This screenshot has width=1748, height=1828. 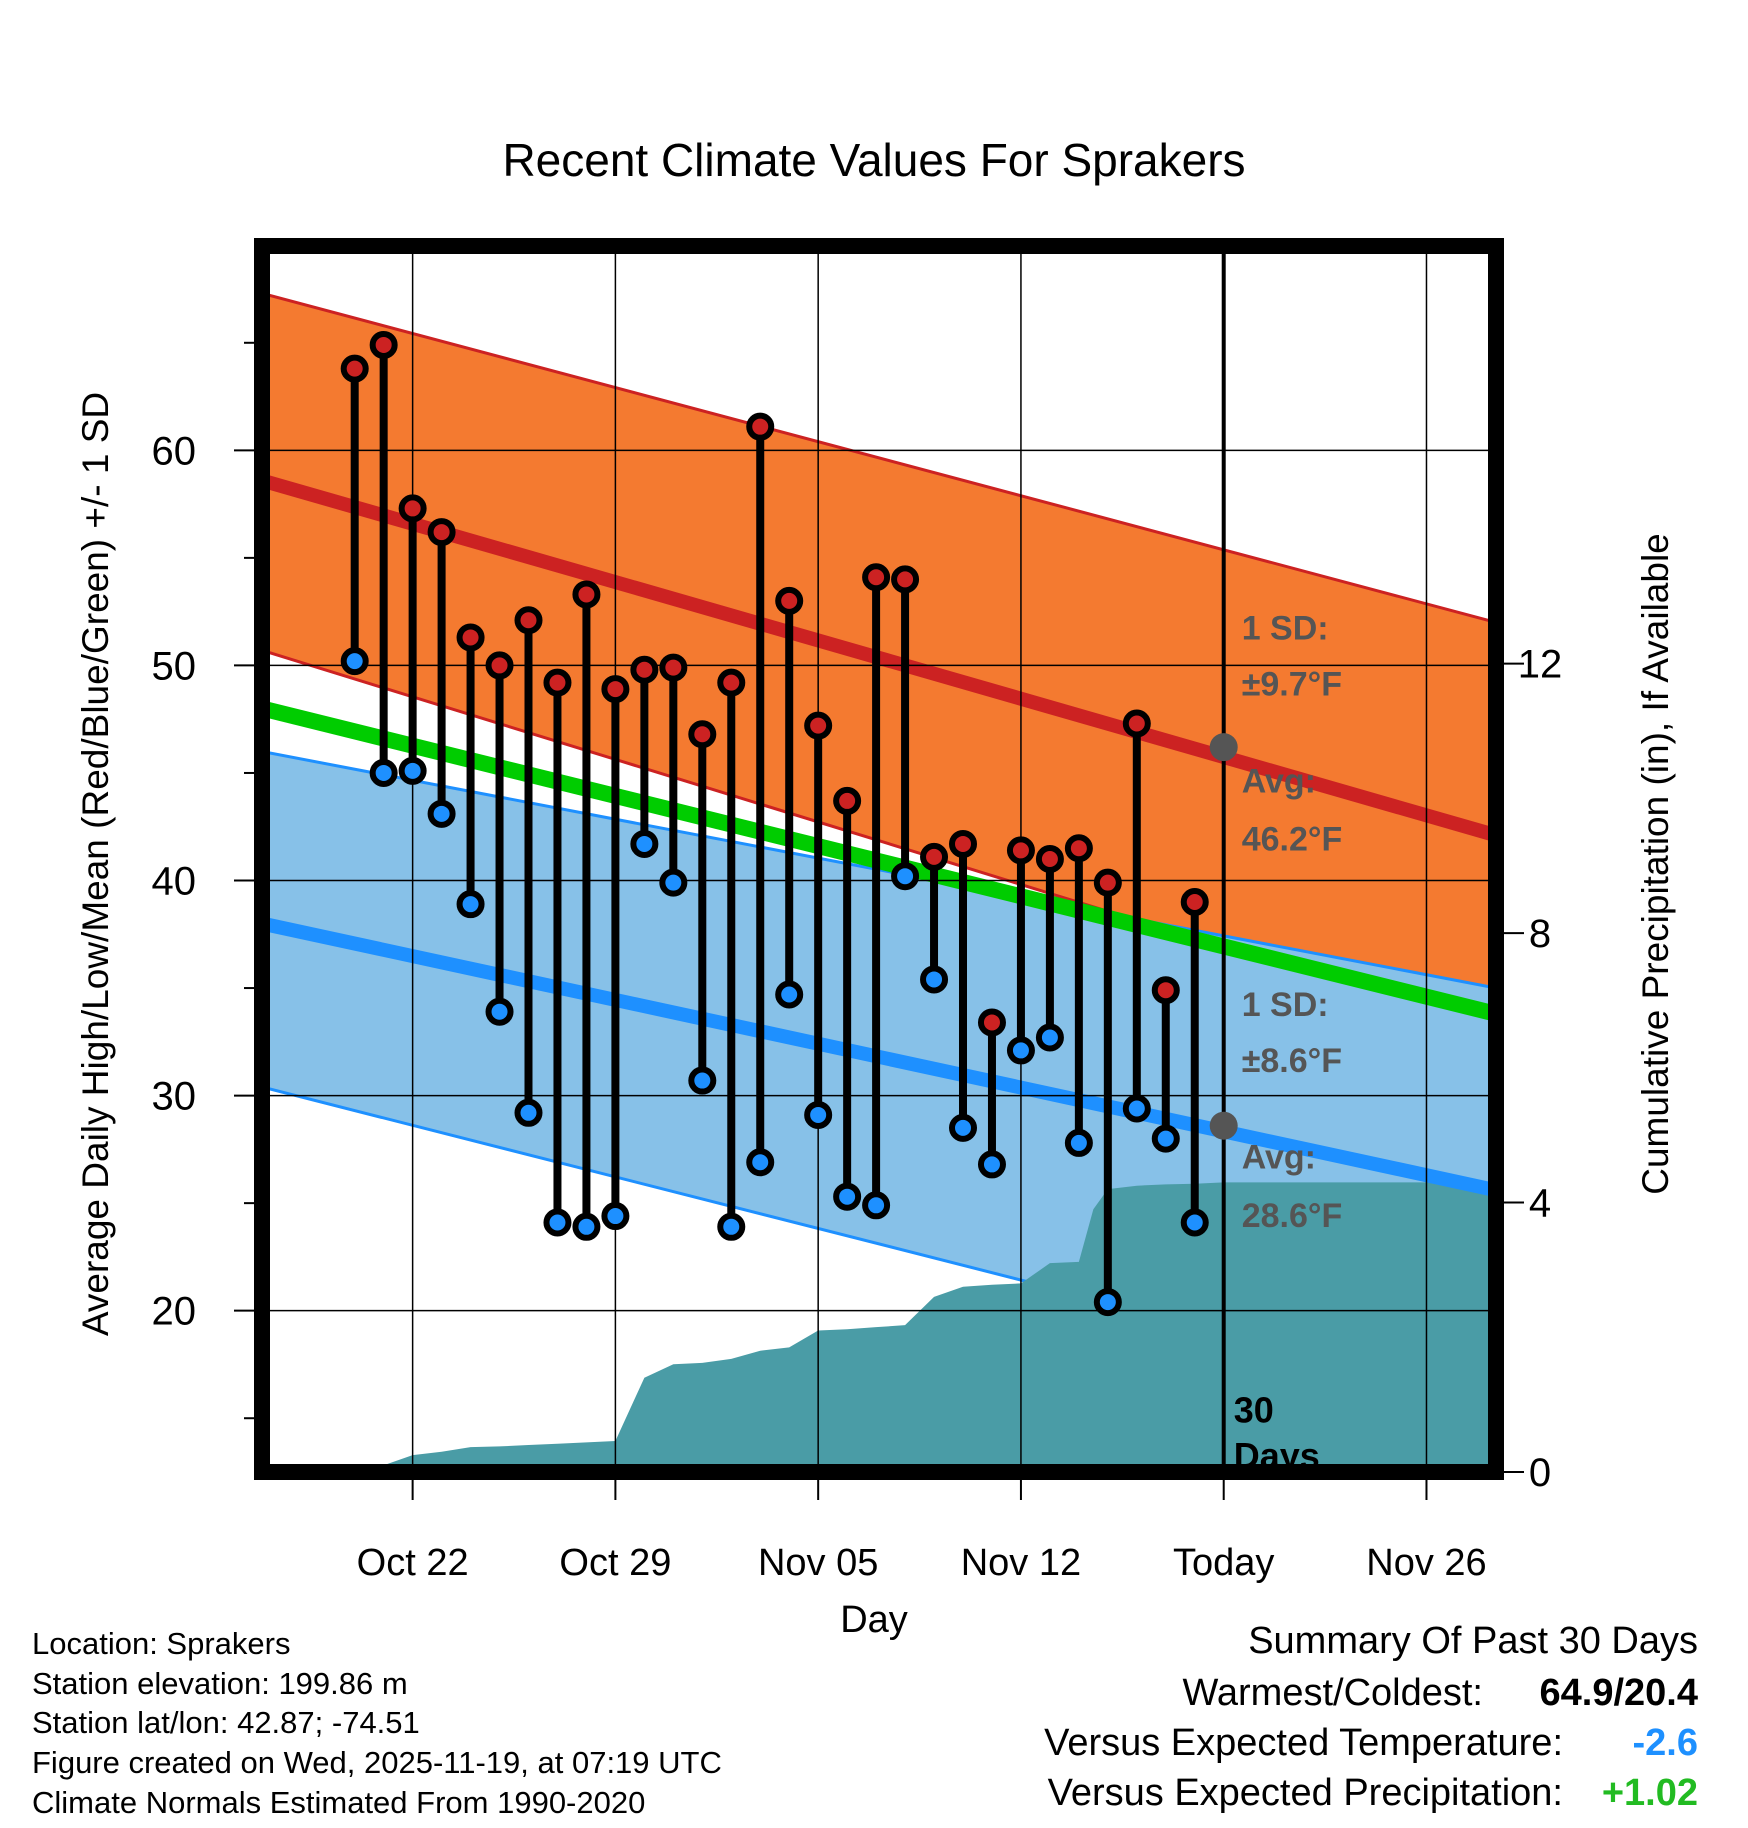 What do you see at coordinates (1473, 1641) in the screenshot?
I see `summary-title: Summary Of Past 30 Days` at bounding box center [1473, 1641].